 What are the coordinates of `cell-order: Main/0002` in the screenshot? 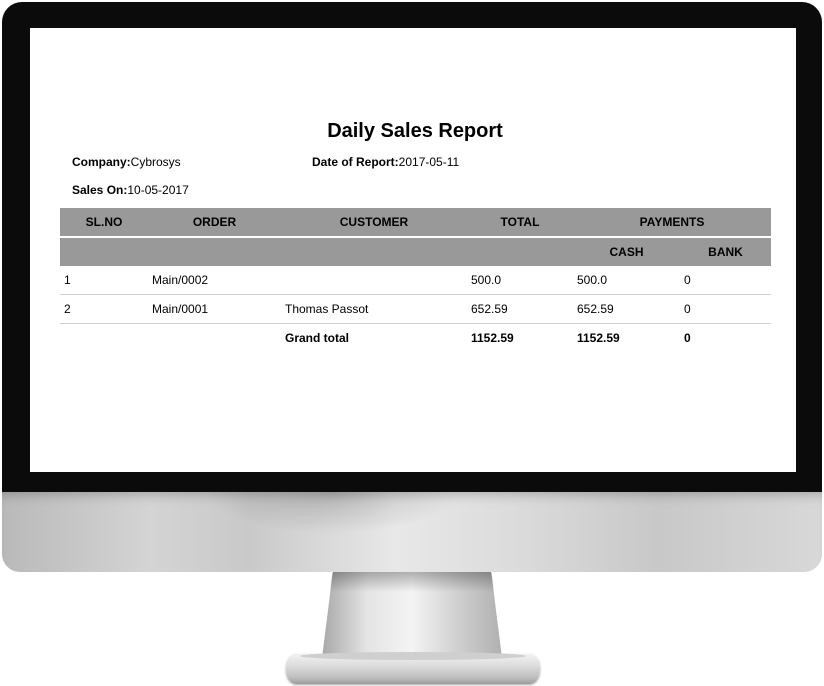 It's located at (214, 280).